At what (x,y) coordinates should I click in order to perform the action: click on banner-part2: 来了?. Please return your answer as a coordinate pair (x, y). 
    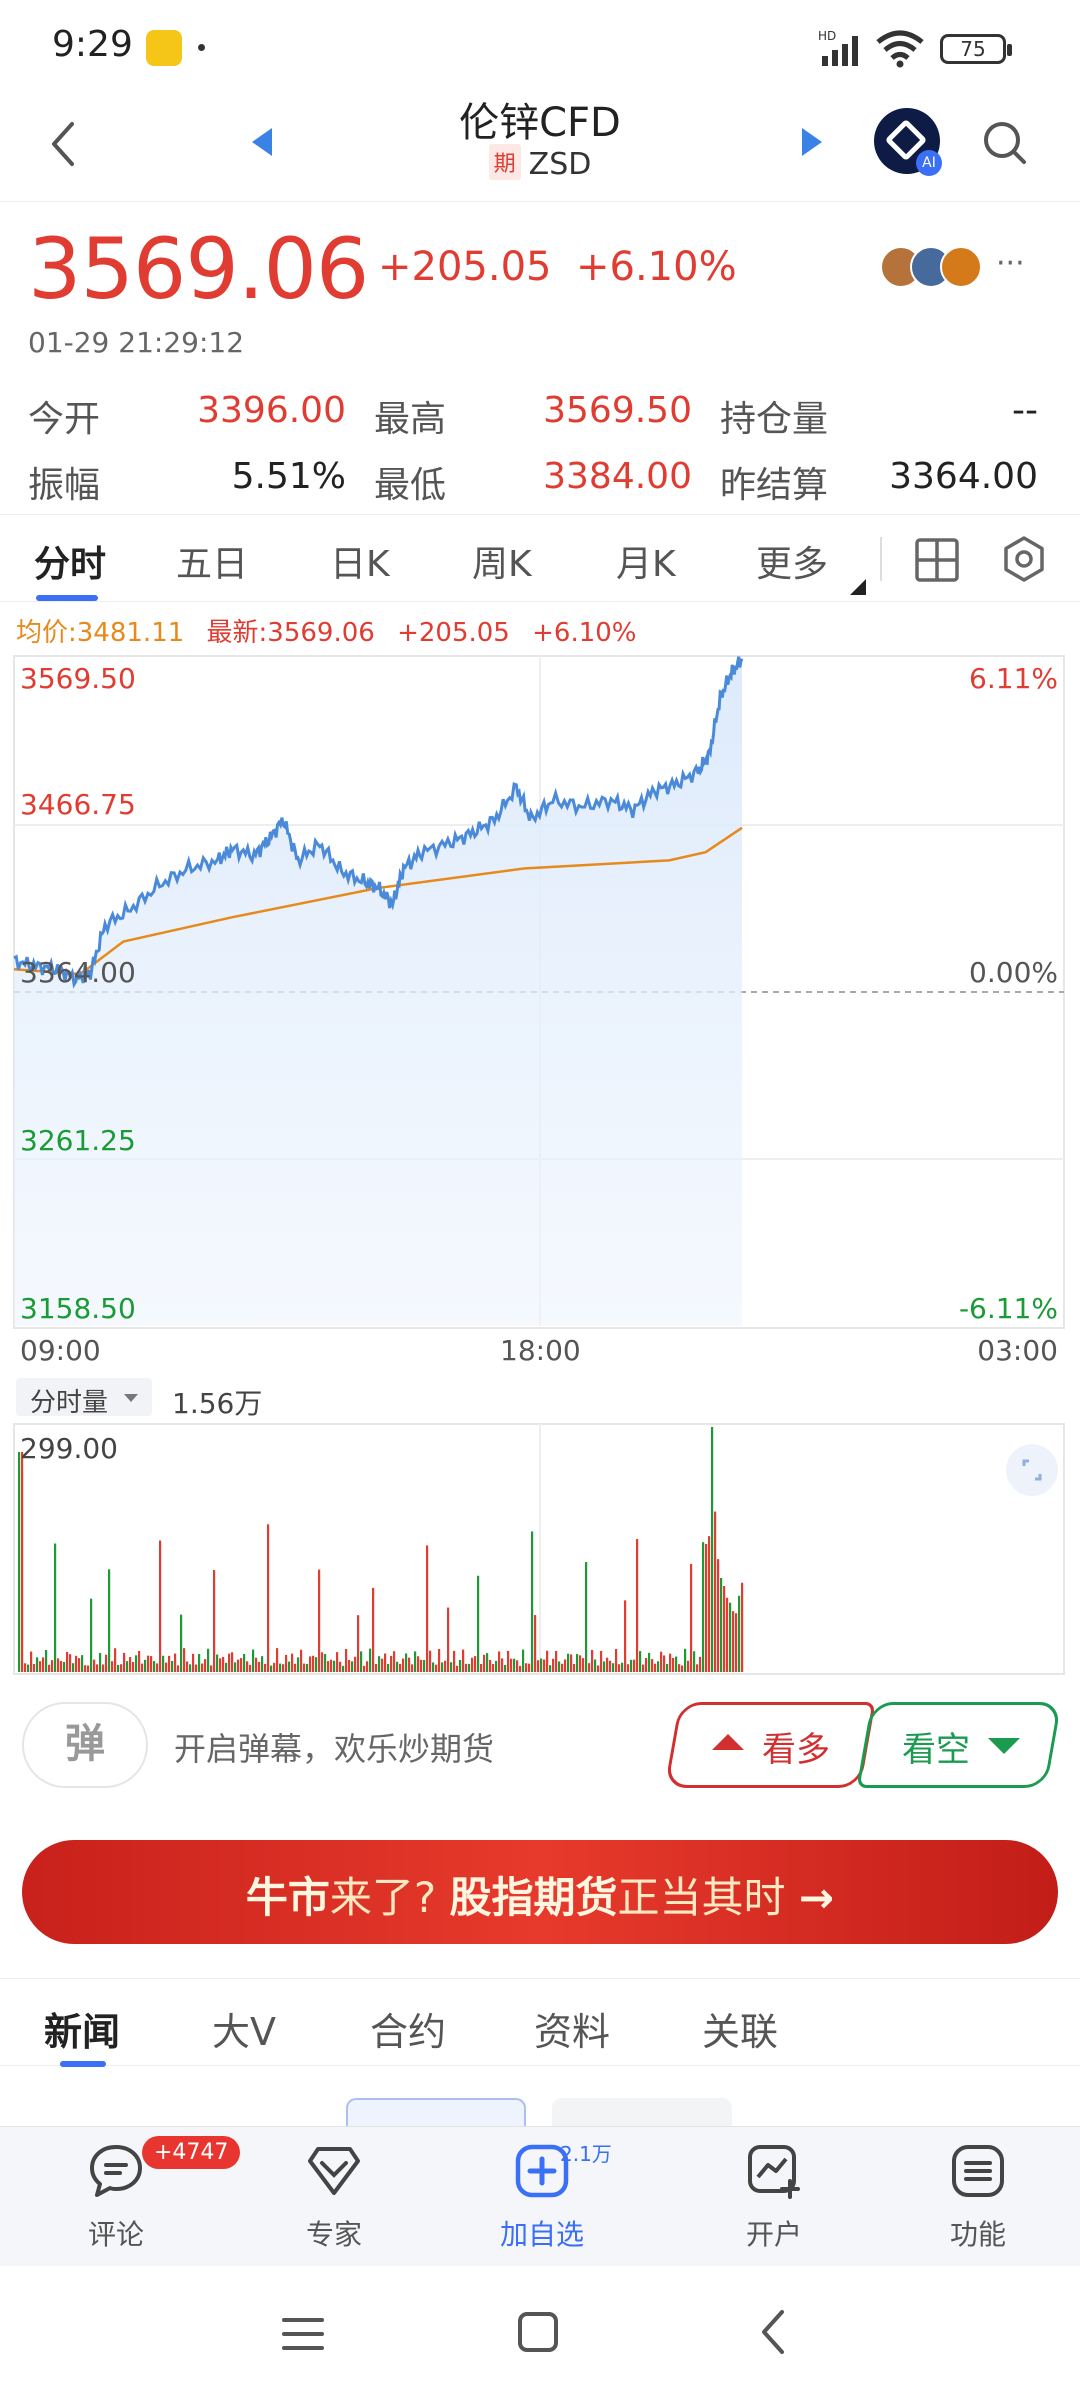
    Looking at the image, I should click on (383, 1897).